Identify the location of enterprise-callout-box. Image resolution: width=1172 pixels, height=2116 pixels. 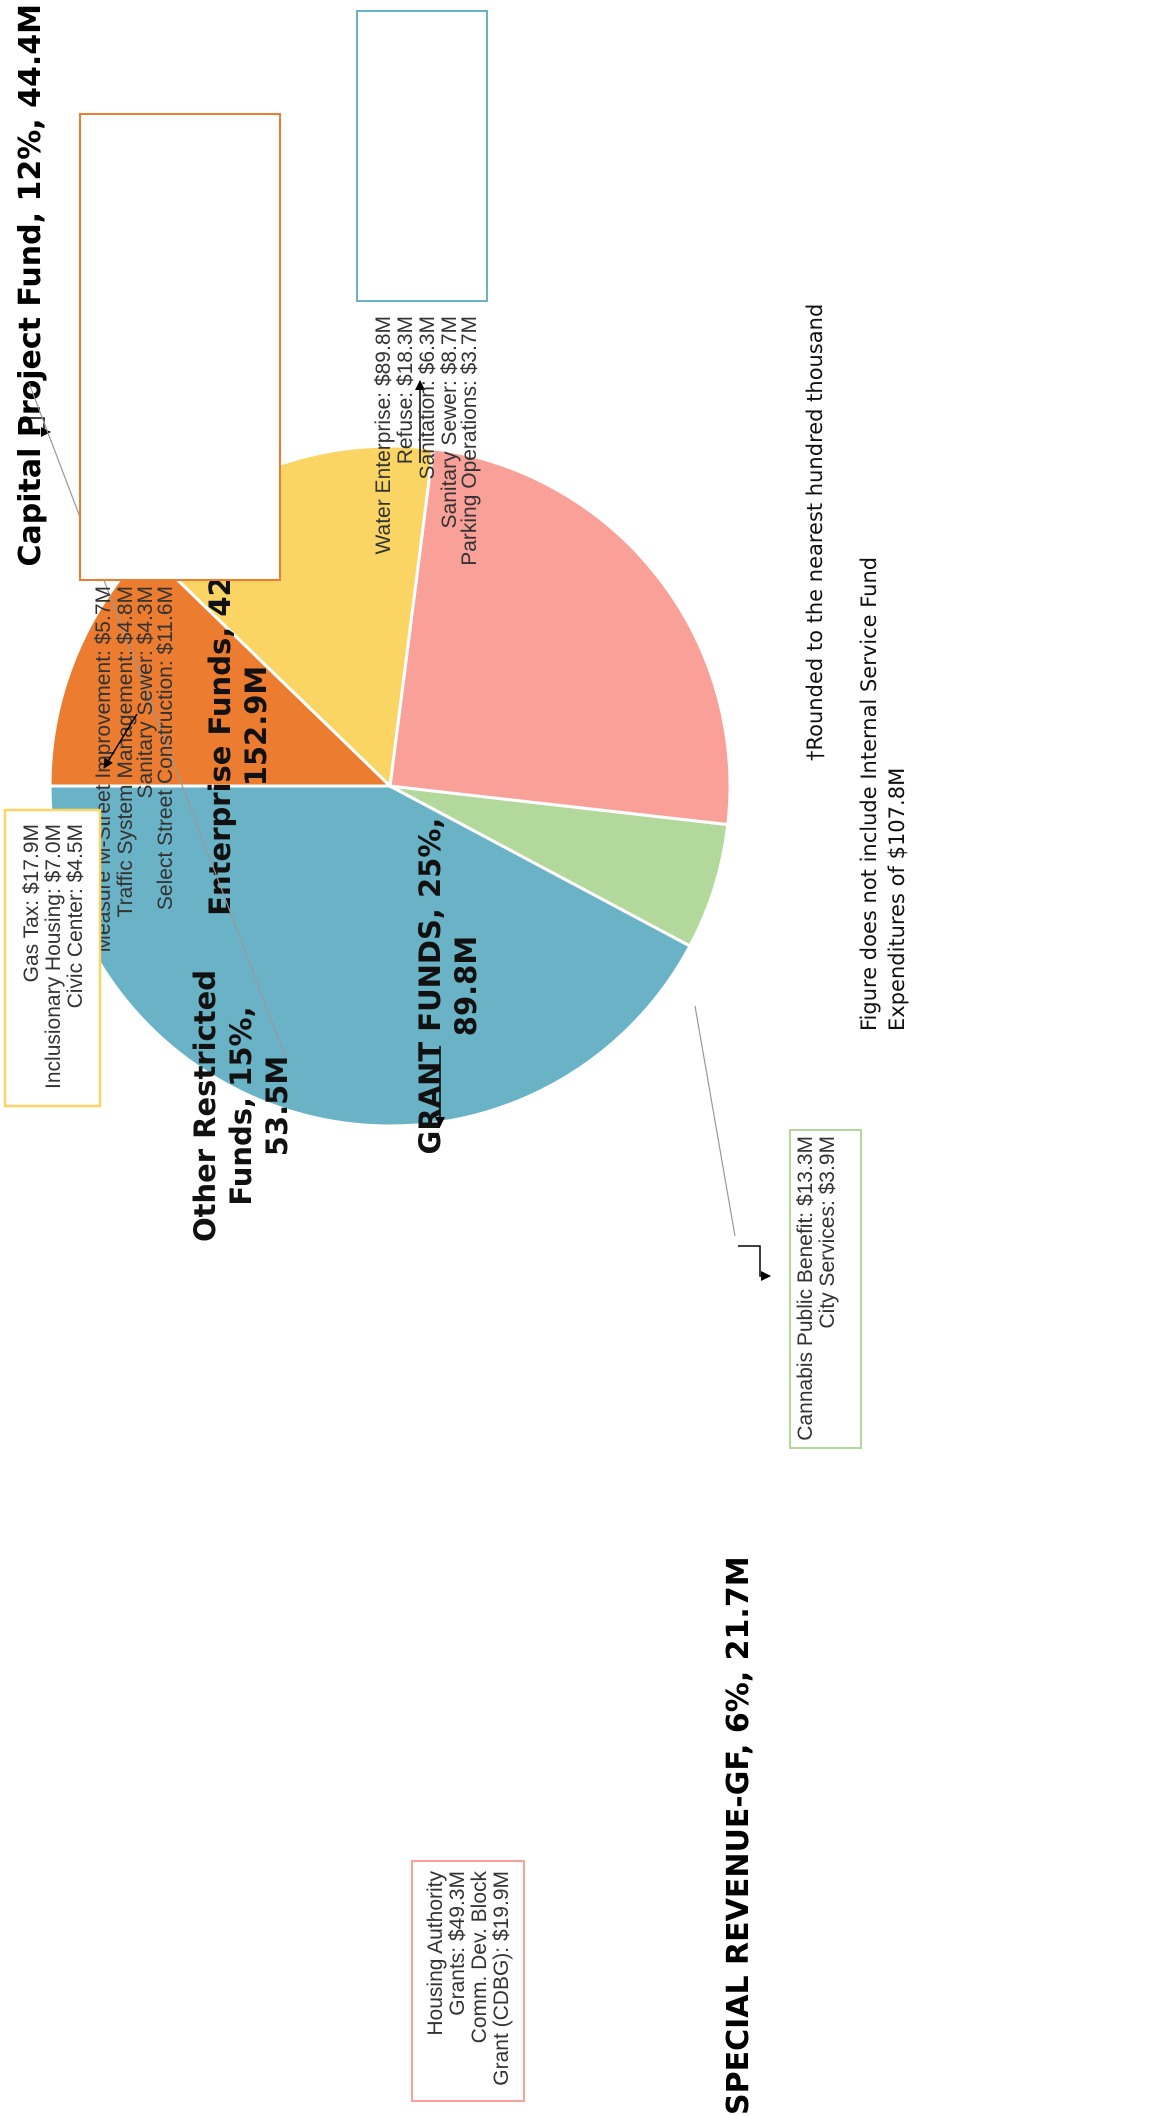
(422, 156).